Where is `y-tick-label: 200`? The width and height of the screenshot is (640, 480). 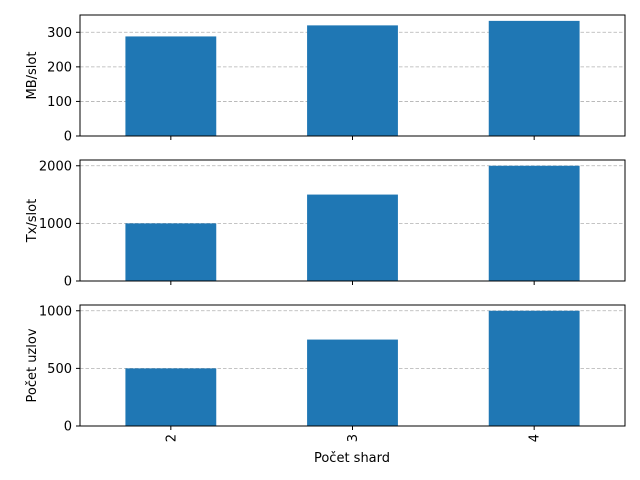 y-tick-label: 200 is located at coordinates (59, 67).